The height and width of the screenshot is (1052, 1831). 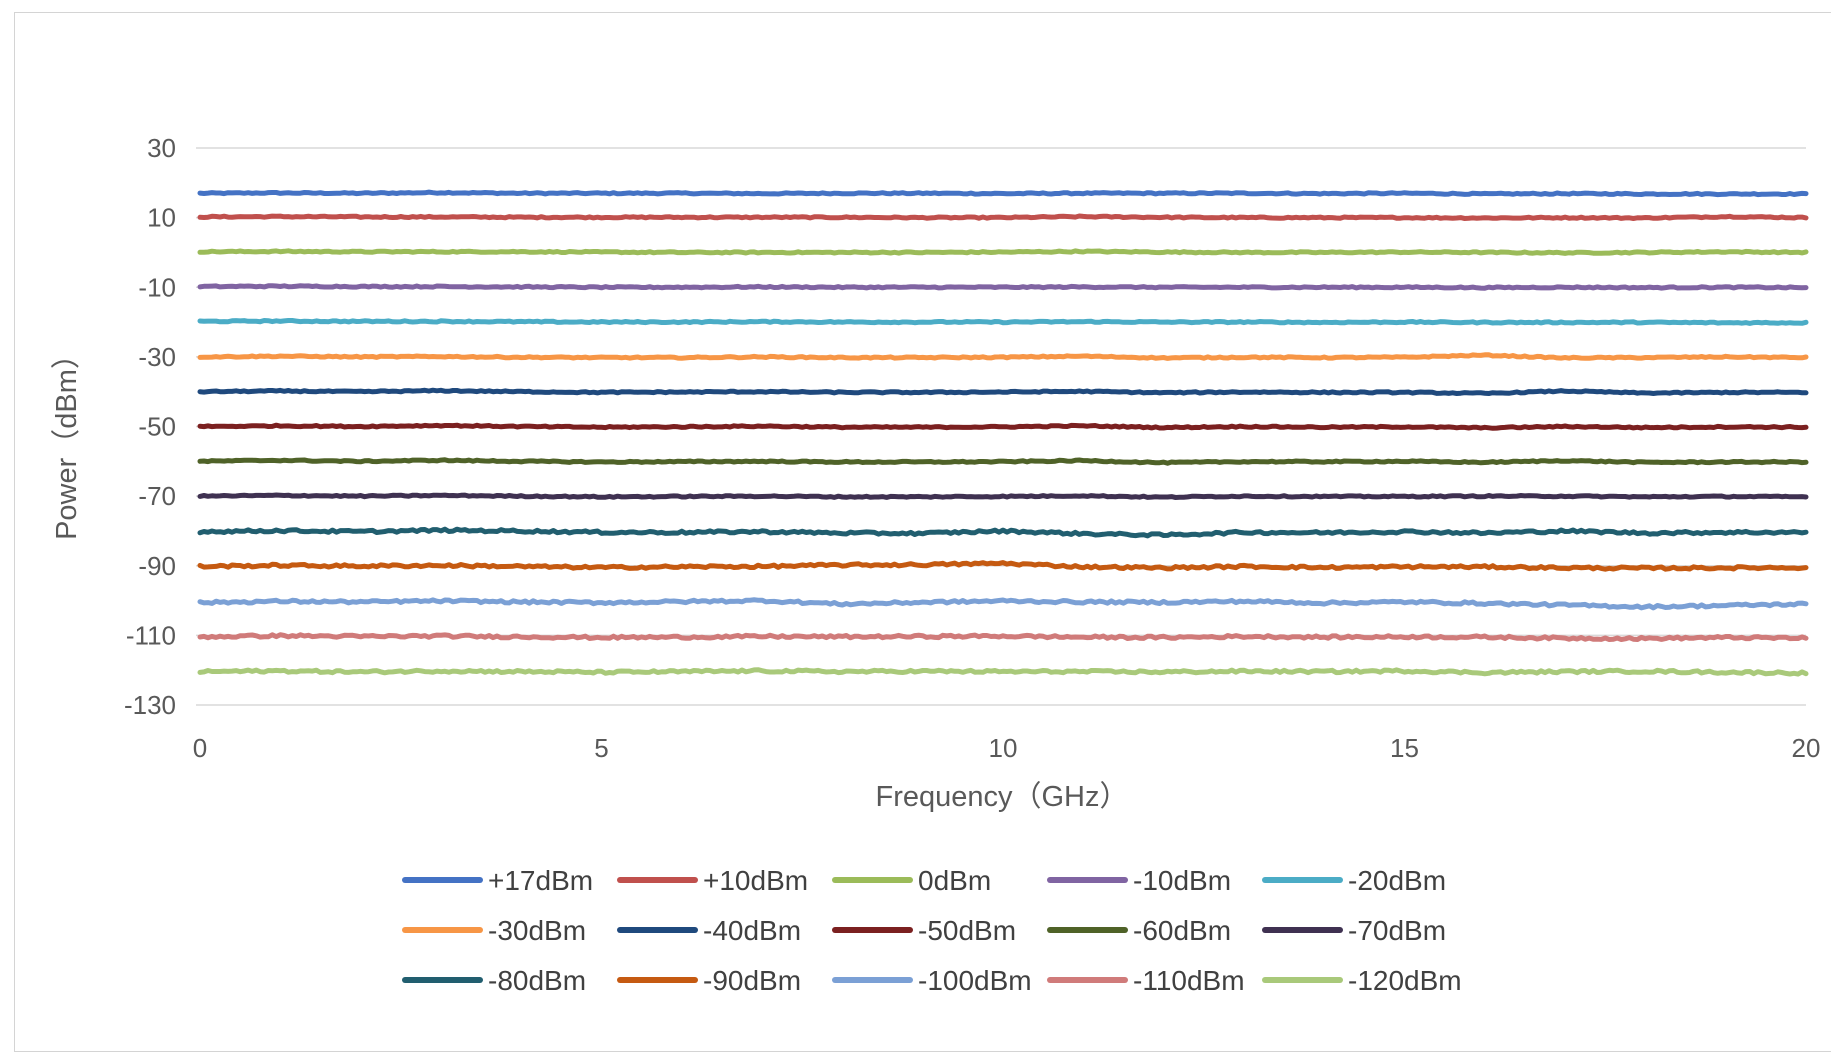 What do you see at coordinates (200, 748) in the screenshot?
I see `x-tick-label: 0` at bounding box center [200, 748].